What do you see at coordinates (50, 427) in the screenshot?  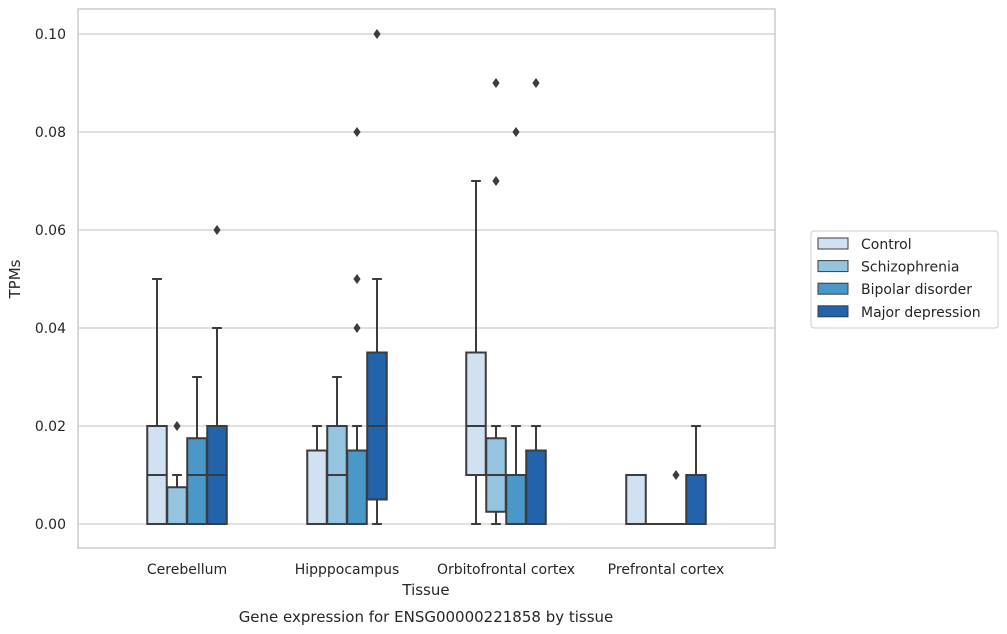 I see `y-tick-label: 0.02` at bounding box center [50, 427].